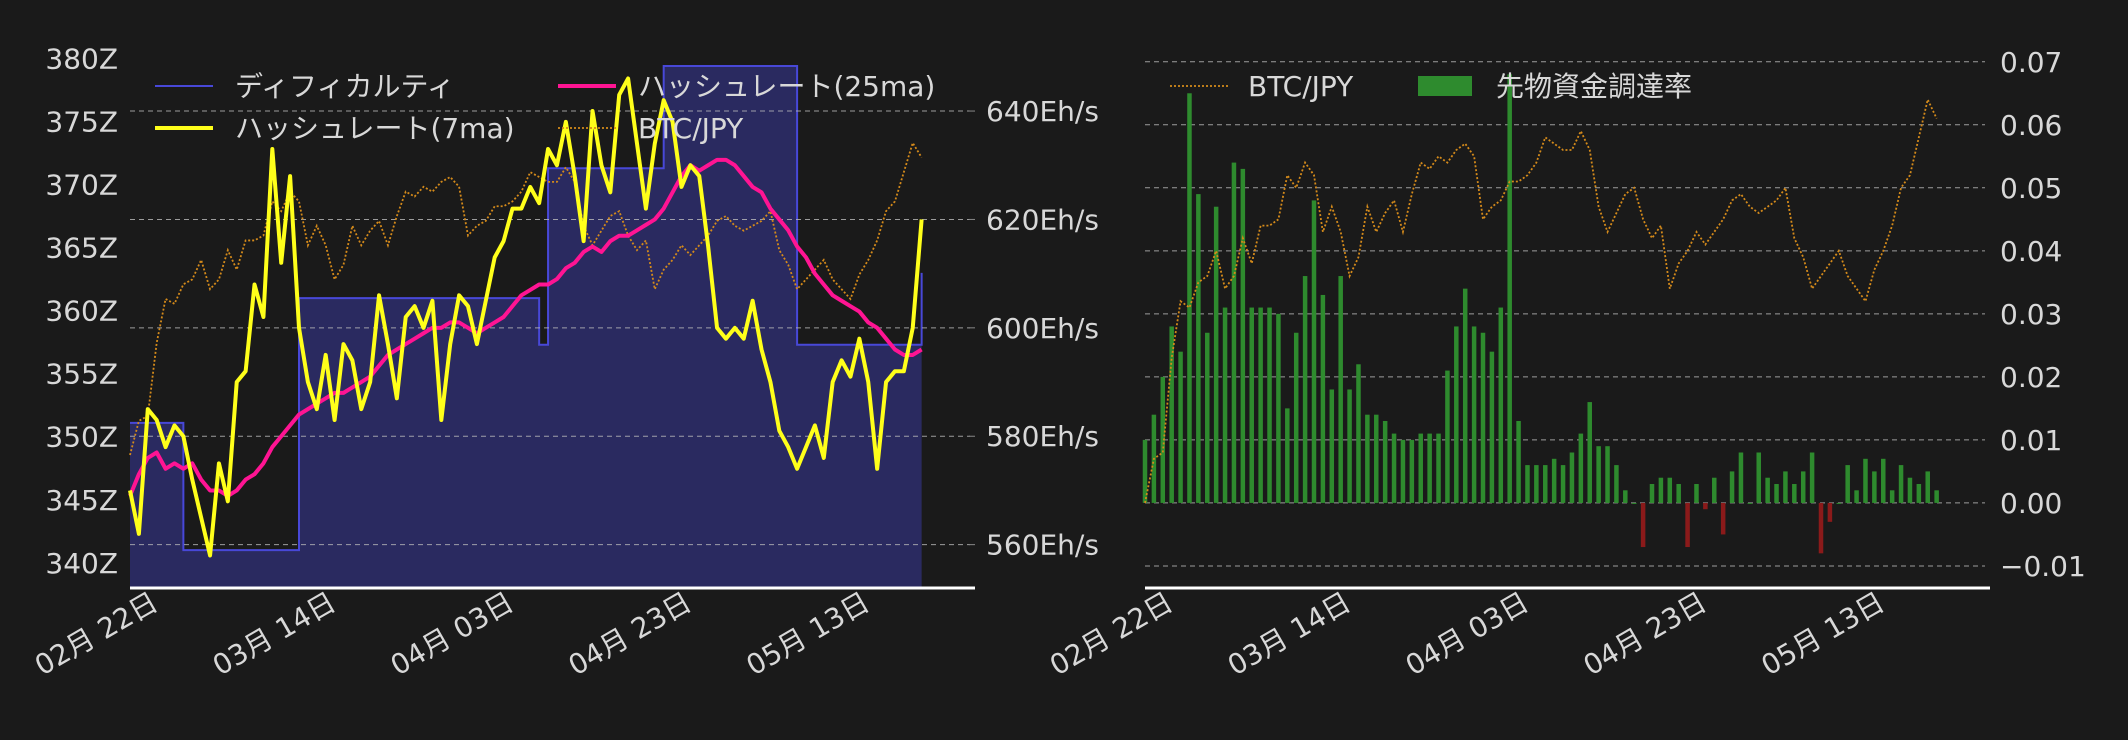  I want to click on x-tick-label: 02月 22日, so click(96, 633).